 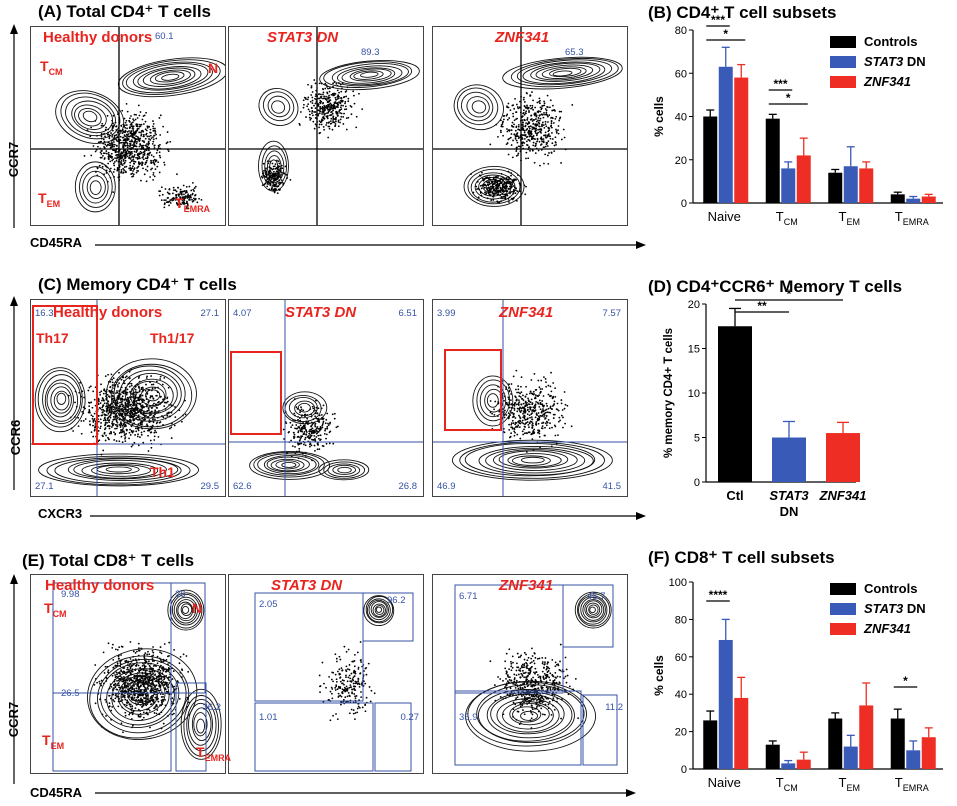 I want to click on x-tick-label: STAT3, so click(x=789, y=495).